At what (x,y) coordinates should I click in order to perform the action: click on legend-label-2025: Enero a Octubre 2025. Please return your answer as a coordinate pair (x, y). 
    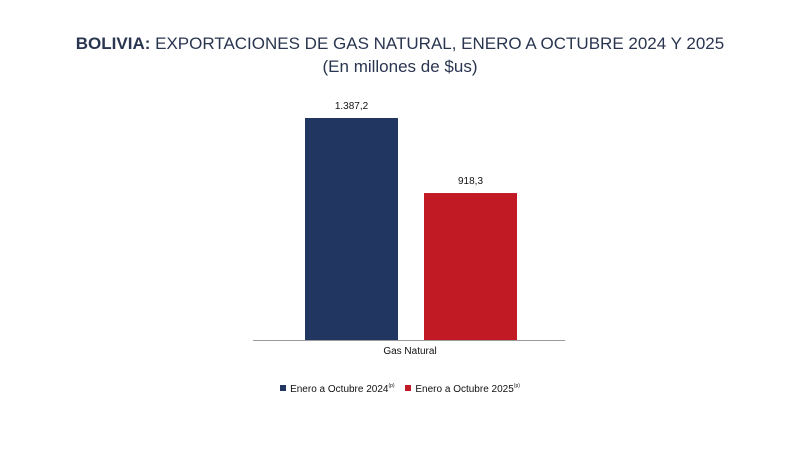
    Looking at the image, I should click on (464, 389).